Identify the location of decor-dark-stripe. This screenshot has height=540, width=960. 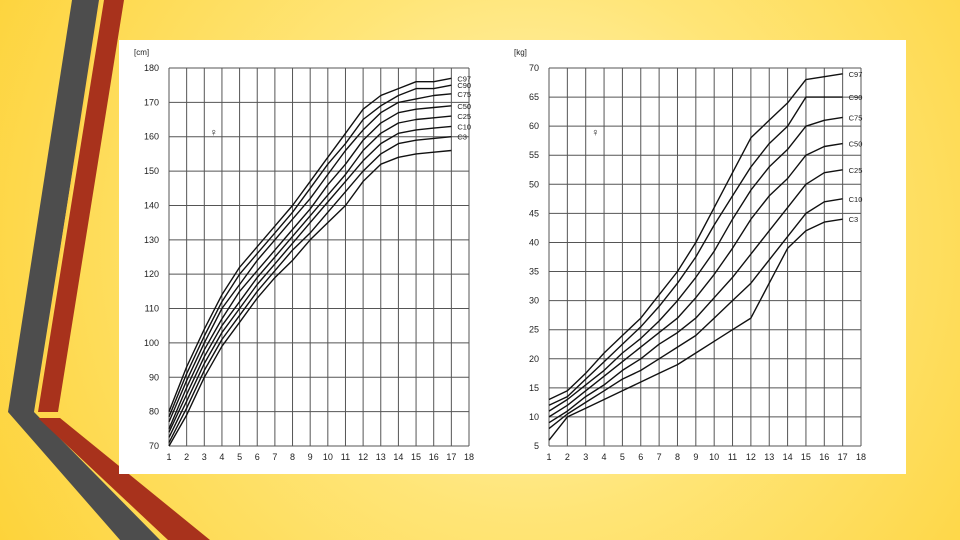
(54, 206).